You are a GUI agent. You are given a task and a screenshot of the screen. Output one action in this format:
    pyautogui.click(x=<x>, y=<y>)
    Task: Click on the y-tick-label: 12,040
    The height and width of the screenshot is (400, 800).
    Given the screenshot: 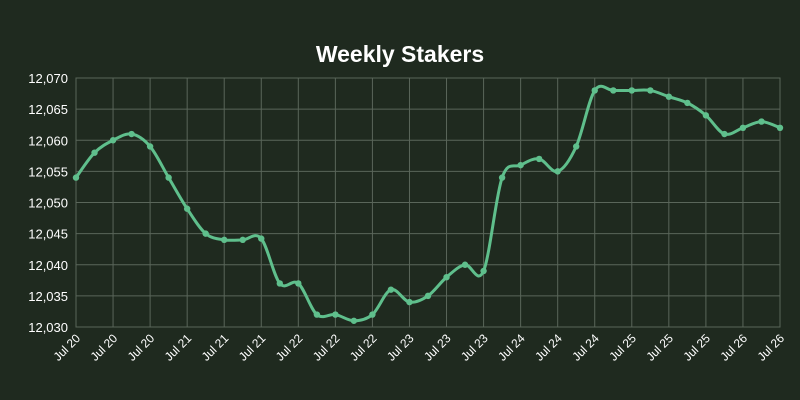 What is the action you would take?
    pyautogui.click(x=48, y=265)
    